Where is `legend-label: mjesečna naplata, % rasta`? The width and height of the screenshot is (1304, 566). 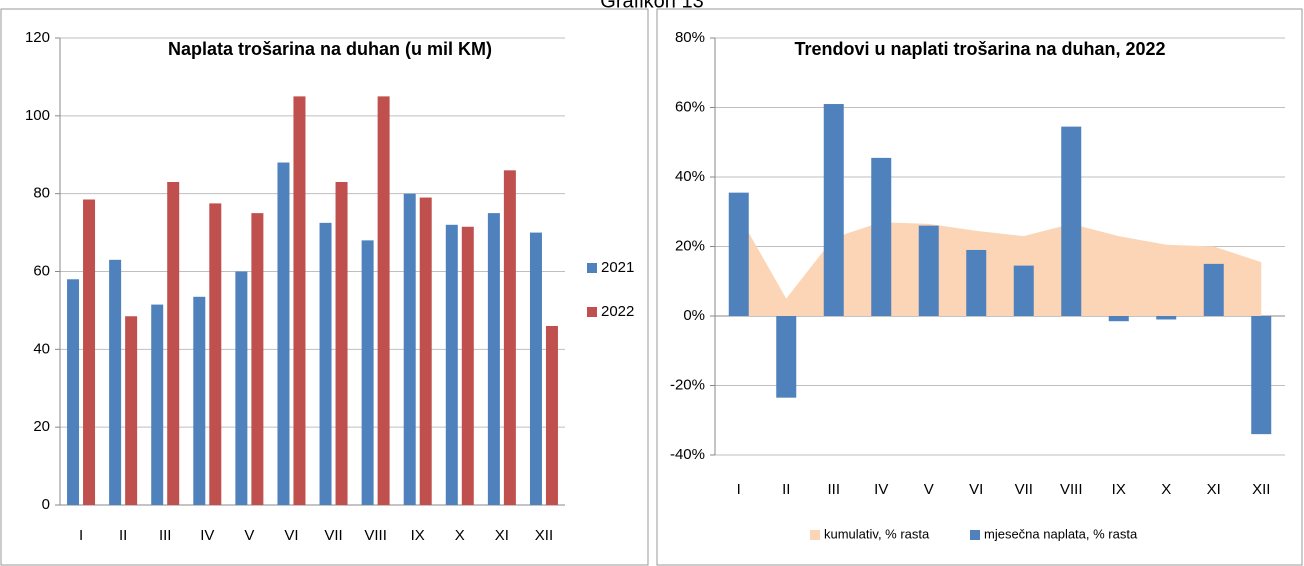 legend-label: mjesečna naplata, % rasta is located at coordinates (1061, 533).